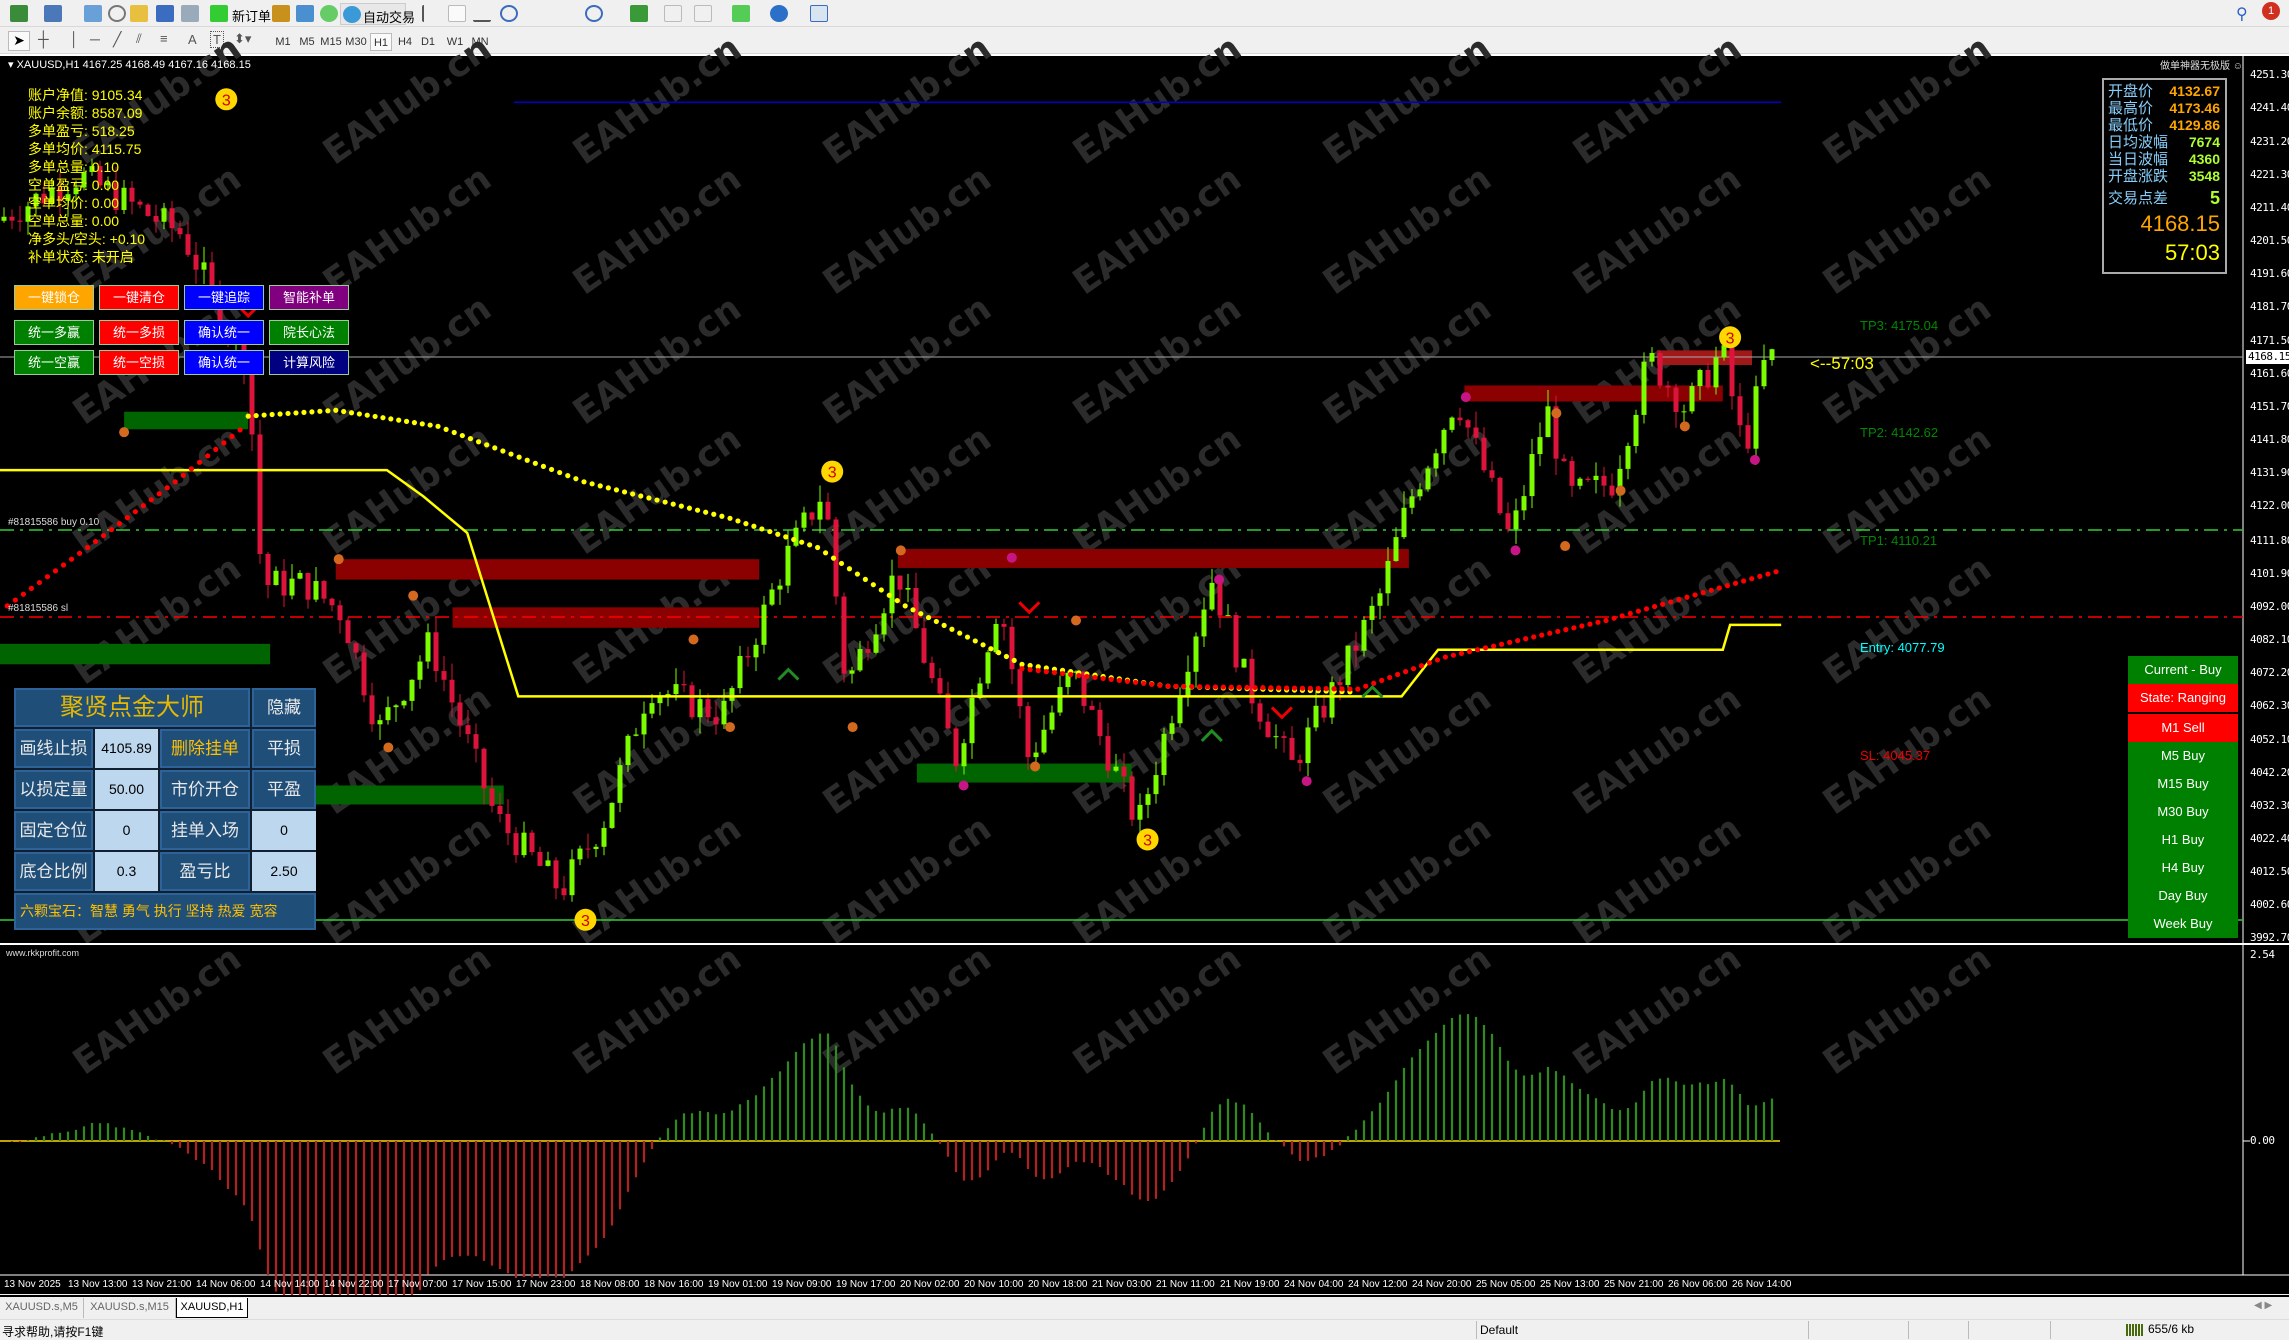 This screenshot has width=2289, height=1340. I want to click on tile-windows-icon, so click(639, 13).